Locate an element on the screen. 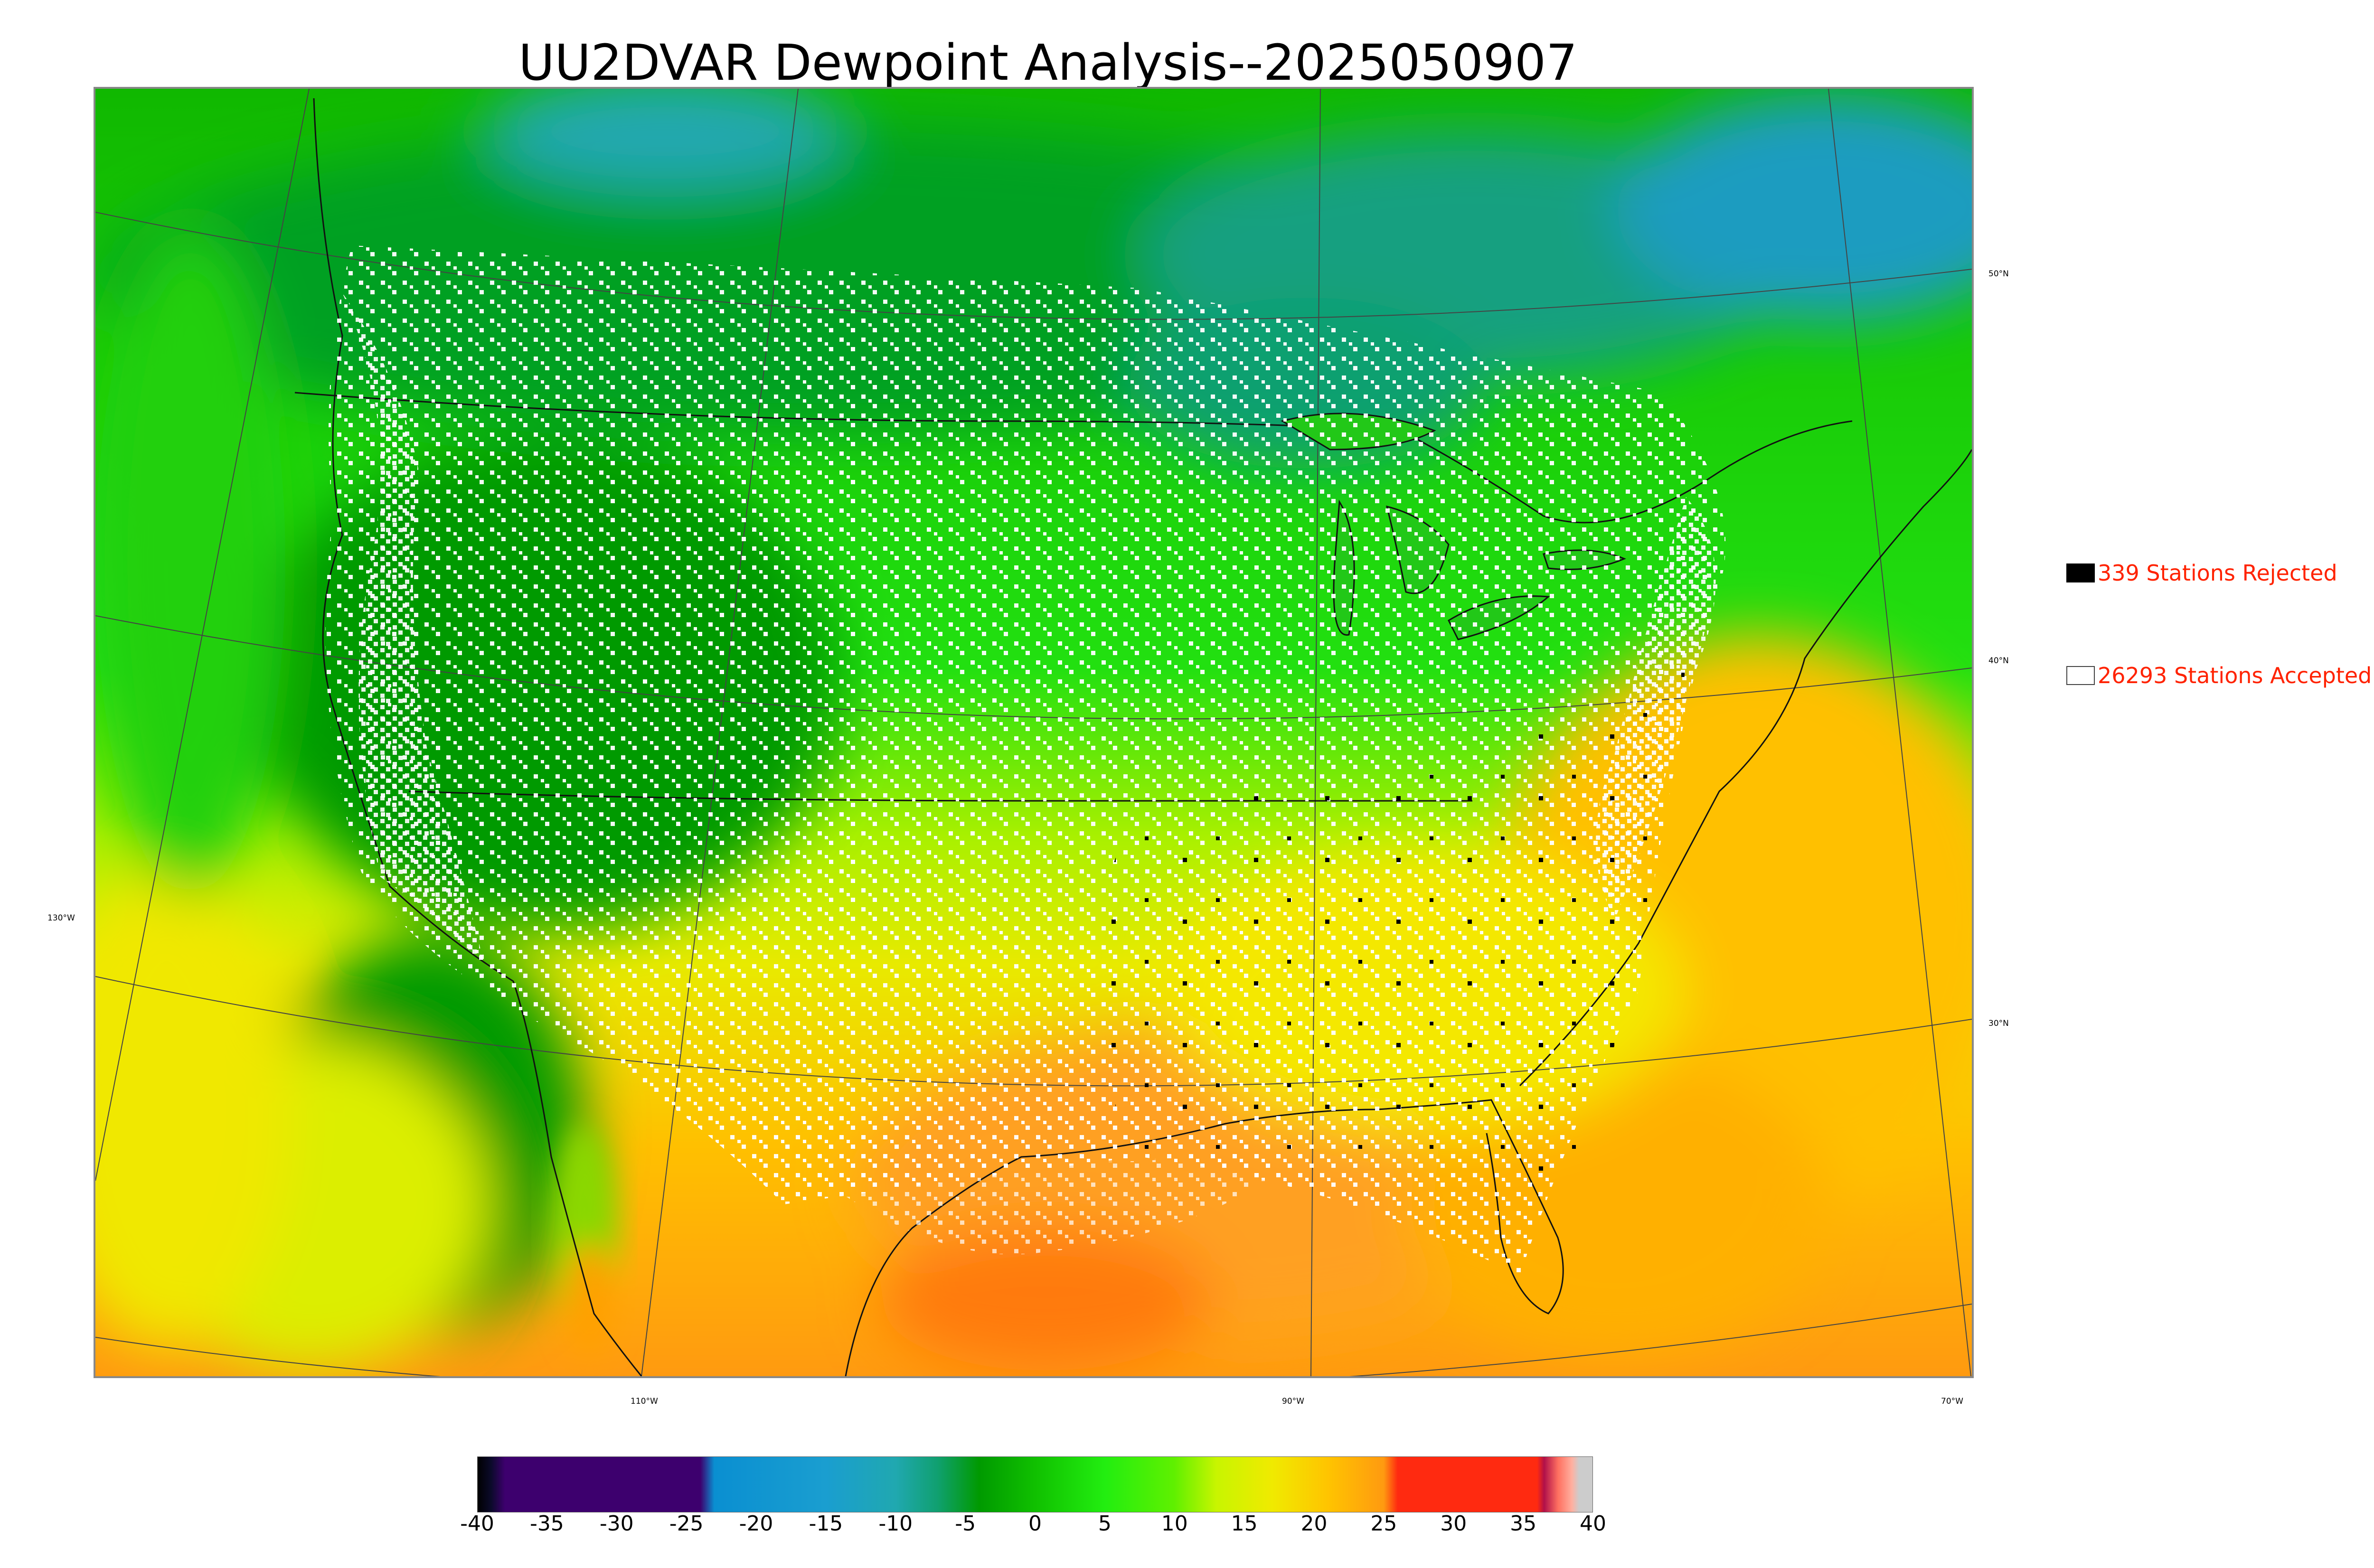 The image size is (2374, 1568). colorbar-tick-label: -25 is located at coordinates (686, 1524).